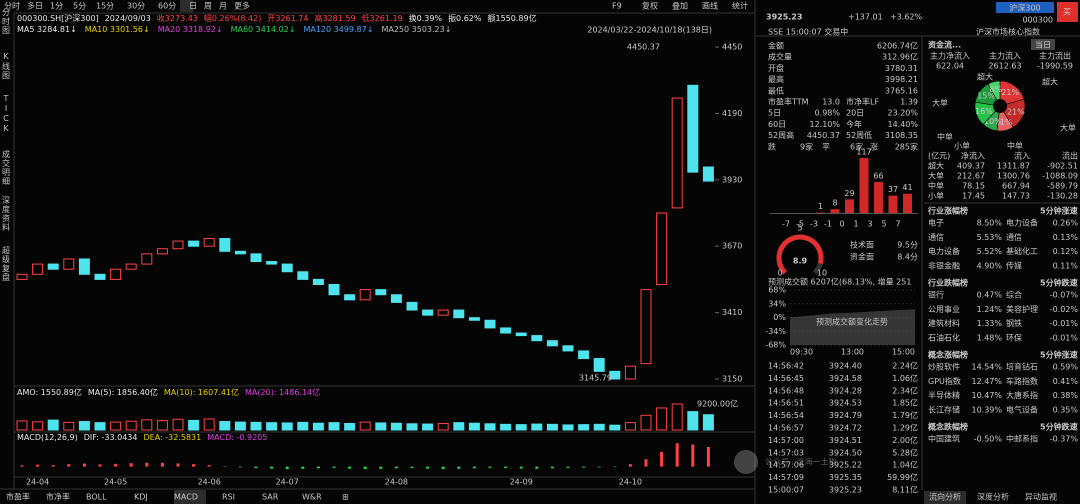 The image size is (1080, 504). What do you see at coordinates (105, 6) in the screenshot?
I see `period-tab: 15分` at bounding box center [105, 6].